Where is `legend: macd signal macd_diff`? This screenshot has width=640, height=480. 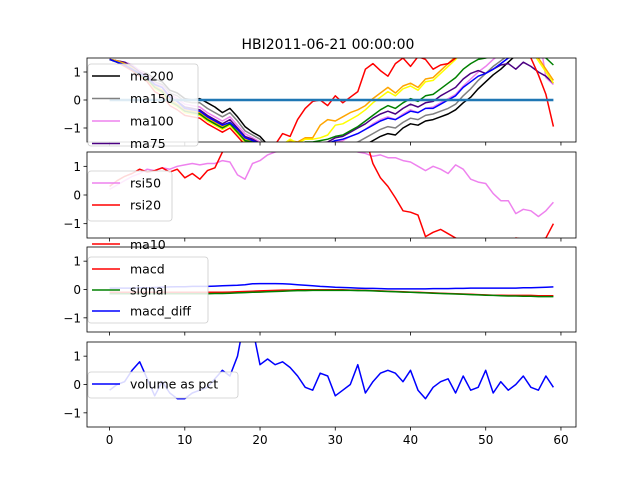 legend: macd signal macd_diff is located at coordinates (148, 290).